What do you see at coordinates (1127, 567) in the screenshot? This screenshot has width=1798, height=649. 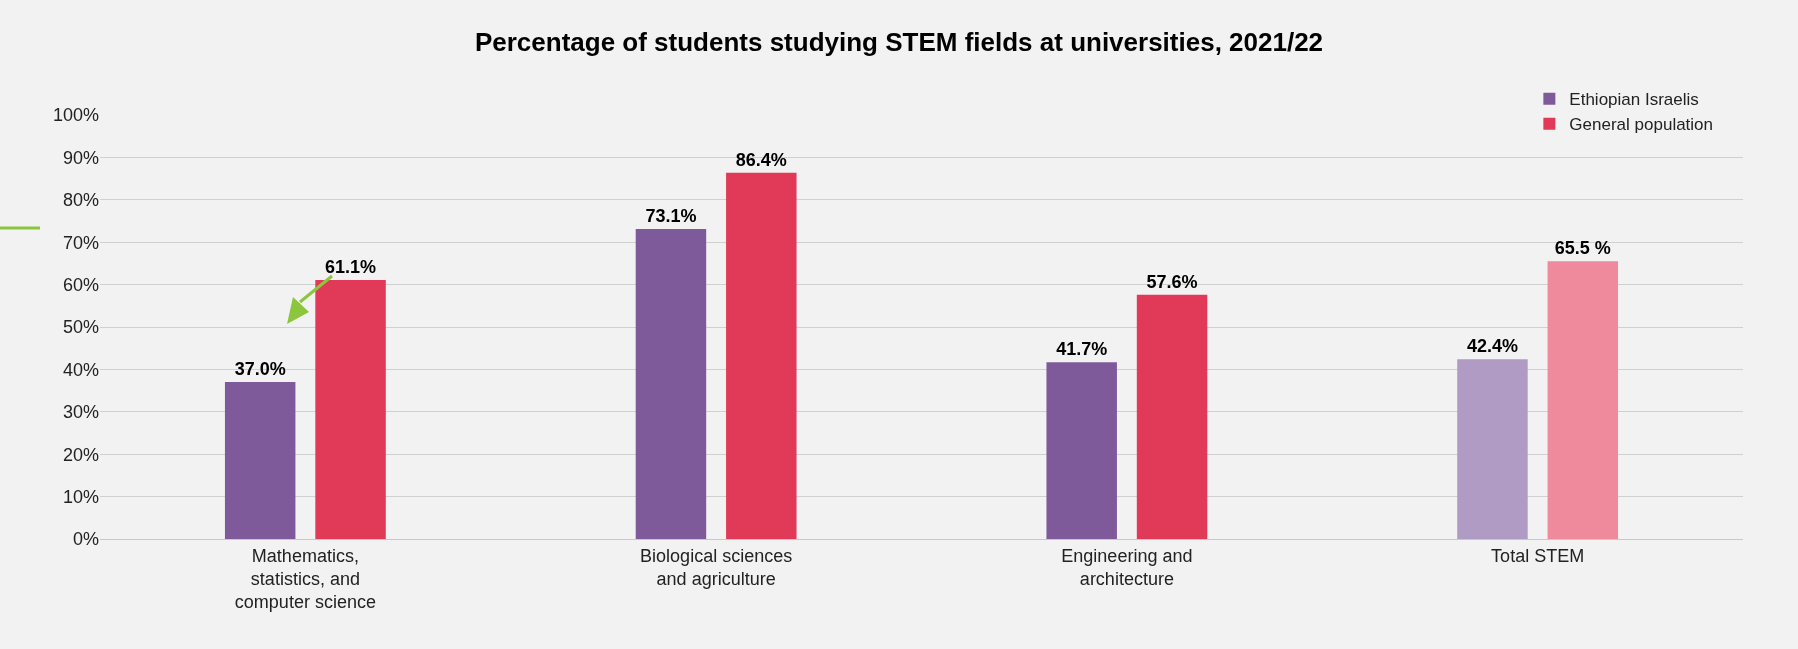 I see `x-tick-label: Engineering and architecture` at bounding box center [1127, 567].